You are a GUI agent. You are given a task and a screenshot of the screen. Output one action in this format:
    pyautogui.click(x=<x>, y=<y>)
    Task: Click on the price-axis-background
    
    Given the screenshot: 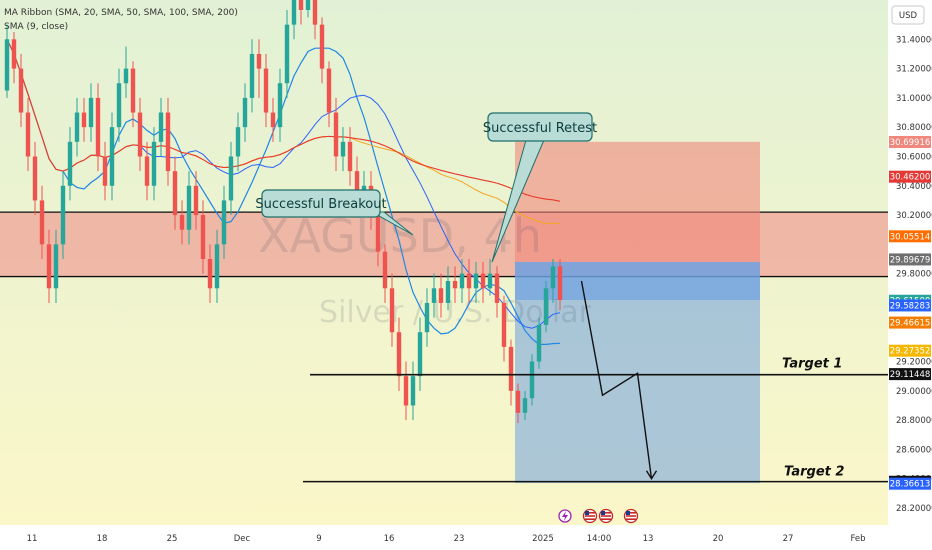 What is the action you would take?
    pyautogui.click(x=910, y=275)
    